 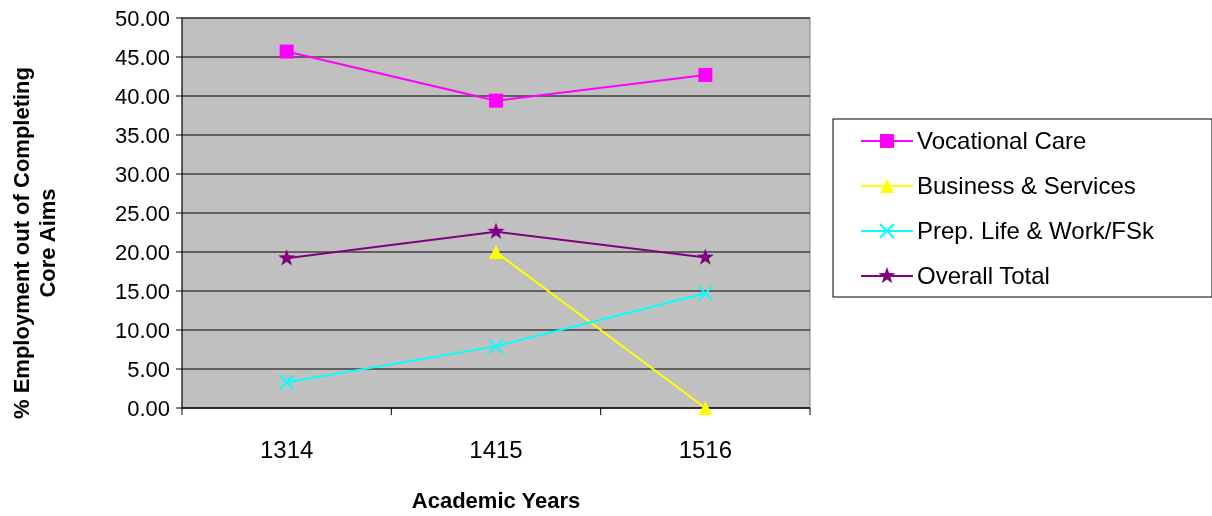 I want to click on y-tick-label: 35.00, so click(x=142, y=135).